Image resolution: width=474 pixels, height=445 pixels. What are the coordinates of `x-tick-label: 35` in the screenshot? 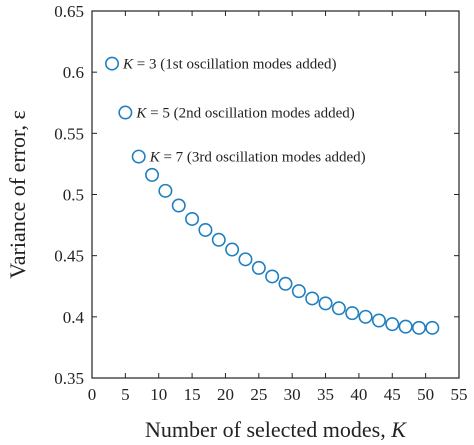 It's located at (325, 394).